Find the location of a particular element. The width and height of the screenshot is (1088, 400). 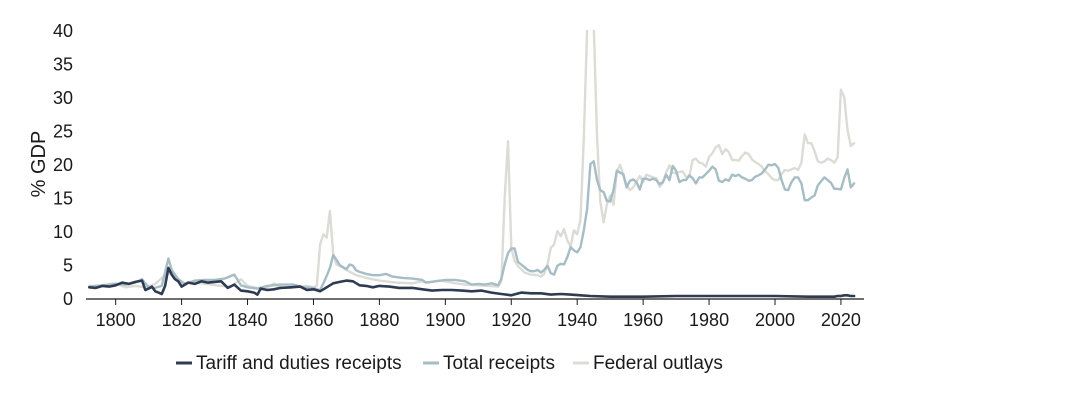

x-tick-label: 1960 is located at coordinates (643, 320).